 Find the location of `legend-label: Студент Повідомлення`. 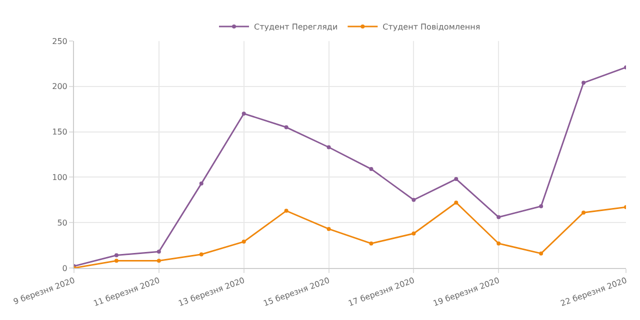

legend-label: Студент Повідомлення is located at coordinates (431, 27).